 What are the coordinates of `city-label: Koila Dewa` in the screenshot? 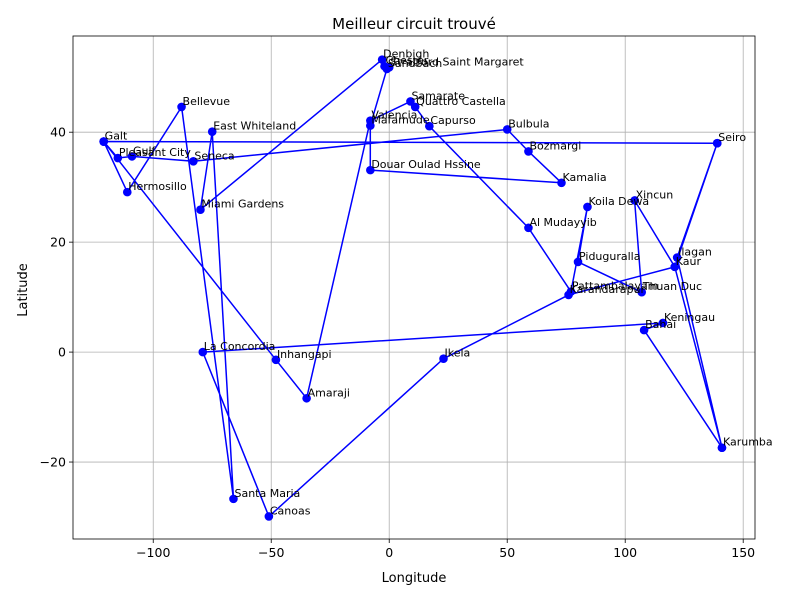 It's located at (618, 201).